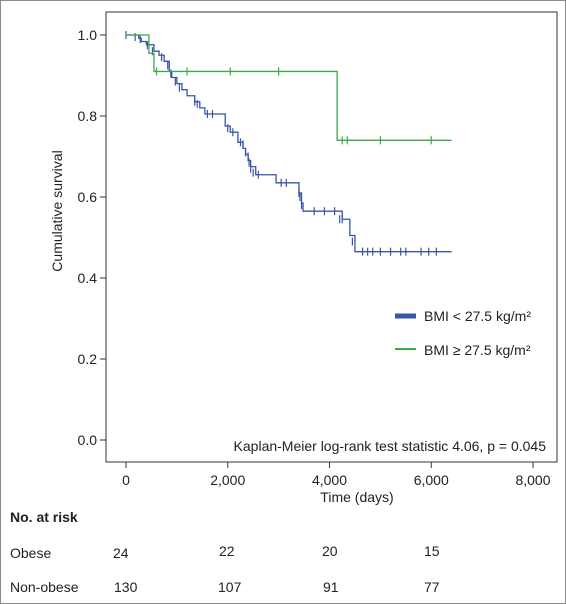  I want to click on x-tick-label: 2,000, so click(227, 480).